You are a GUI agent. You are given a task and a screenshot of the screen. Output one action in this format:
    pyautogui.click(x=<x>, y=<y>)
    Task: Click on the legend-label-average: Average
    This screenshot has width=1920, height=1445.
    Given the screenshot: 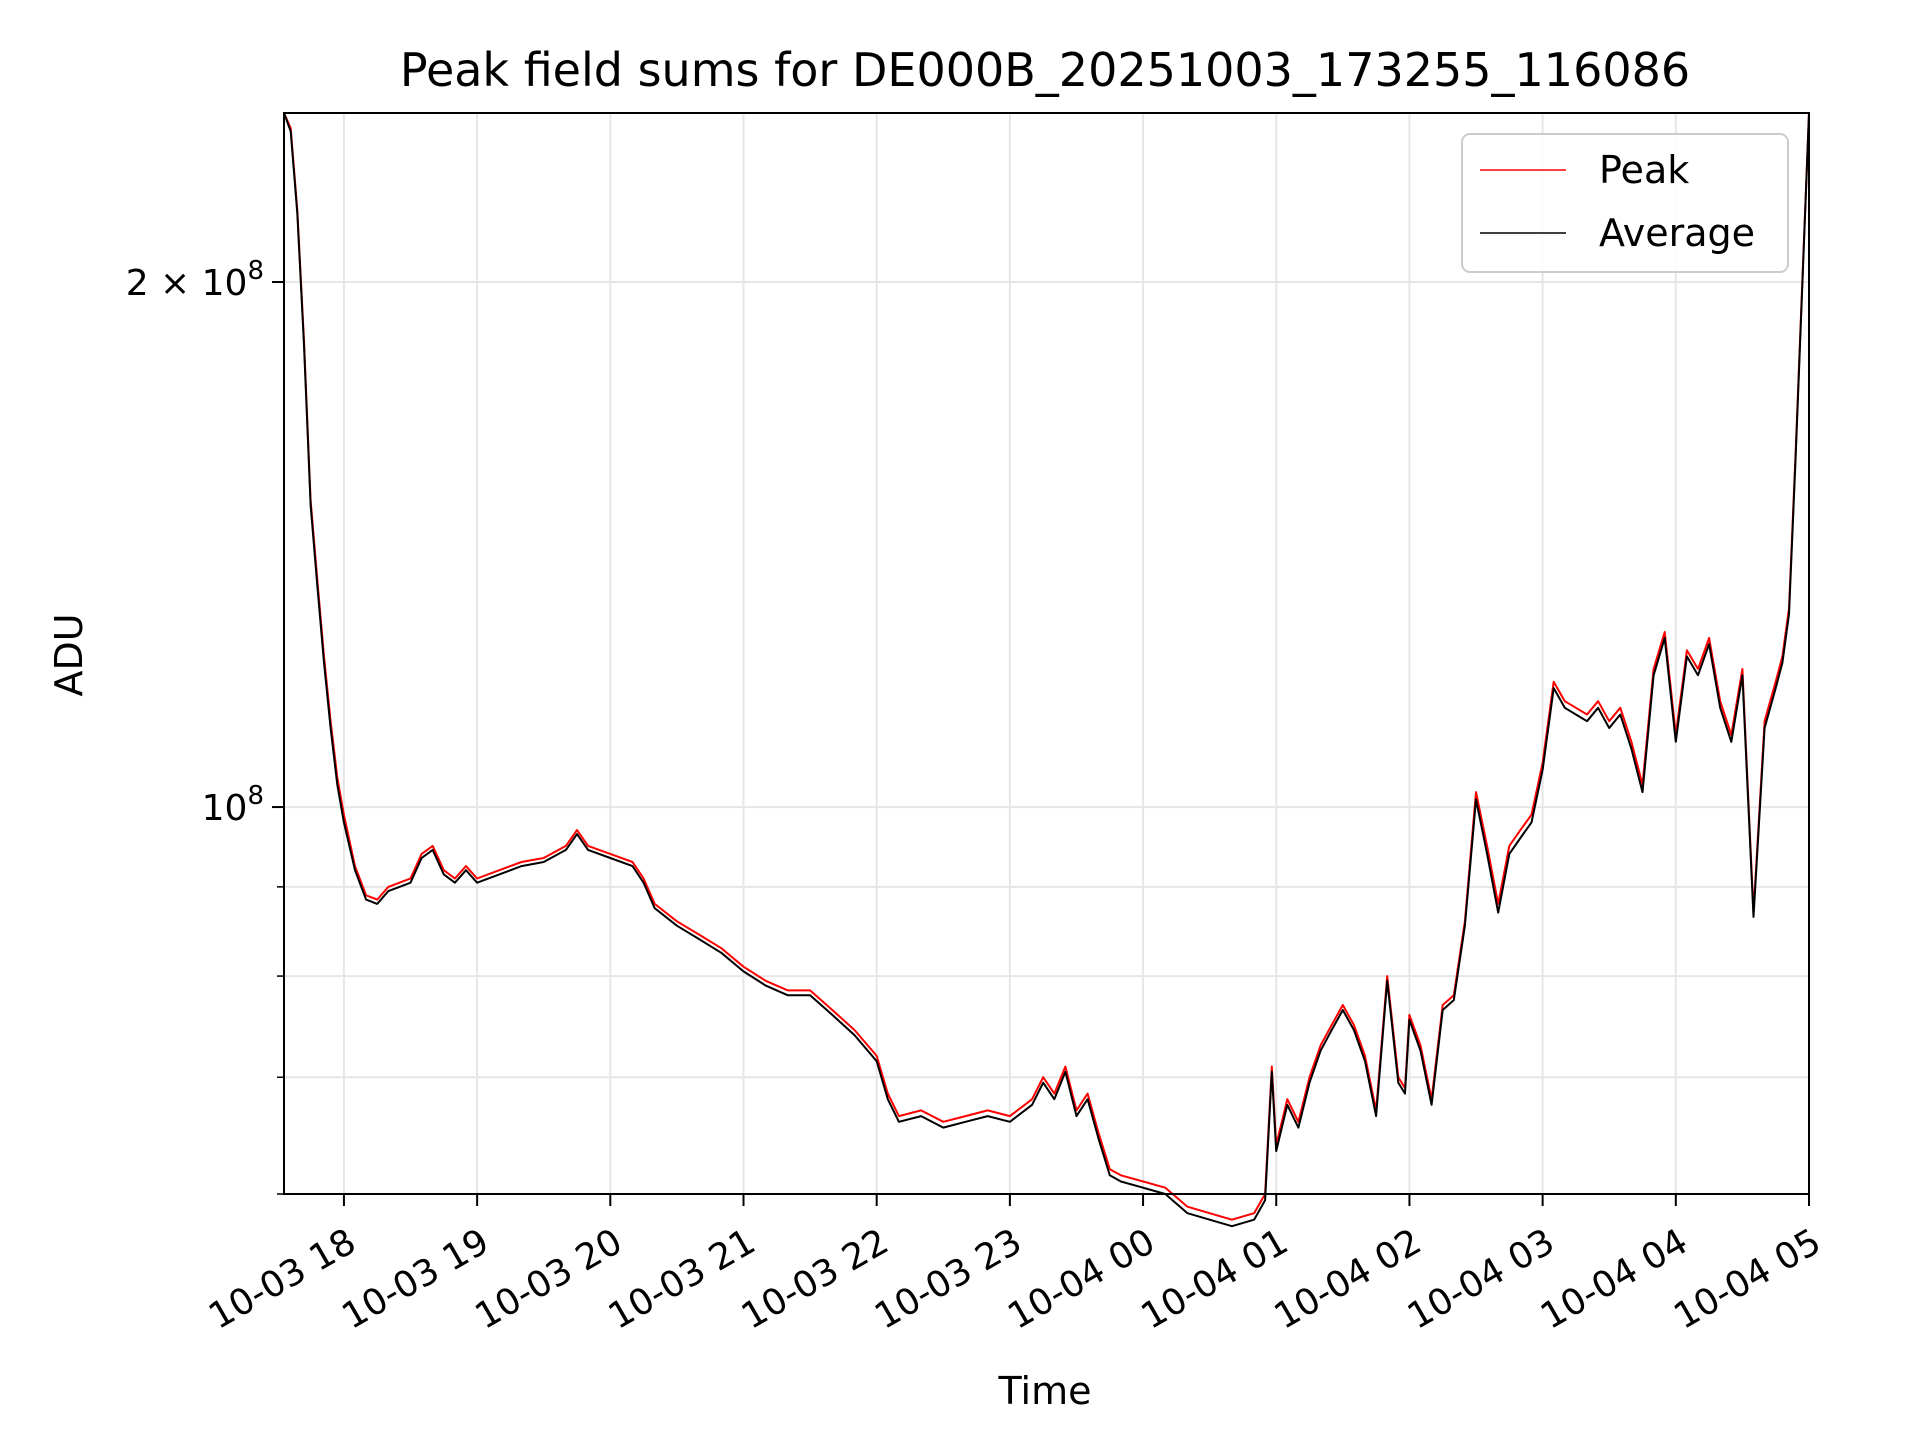 What is the action you would take?
    pyautogui.click(x=1677, y=233)
    